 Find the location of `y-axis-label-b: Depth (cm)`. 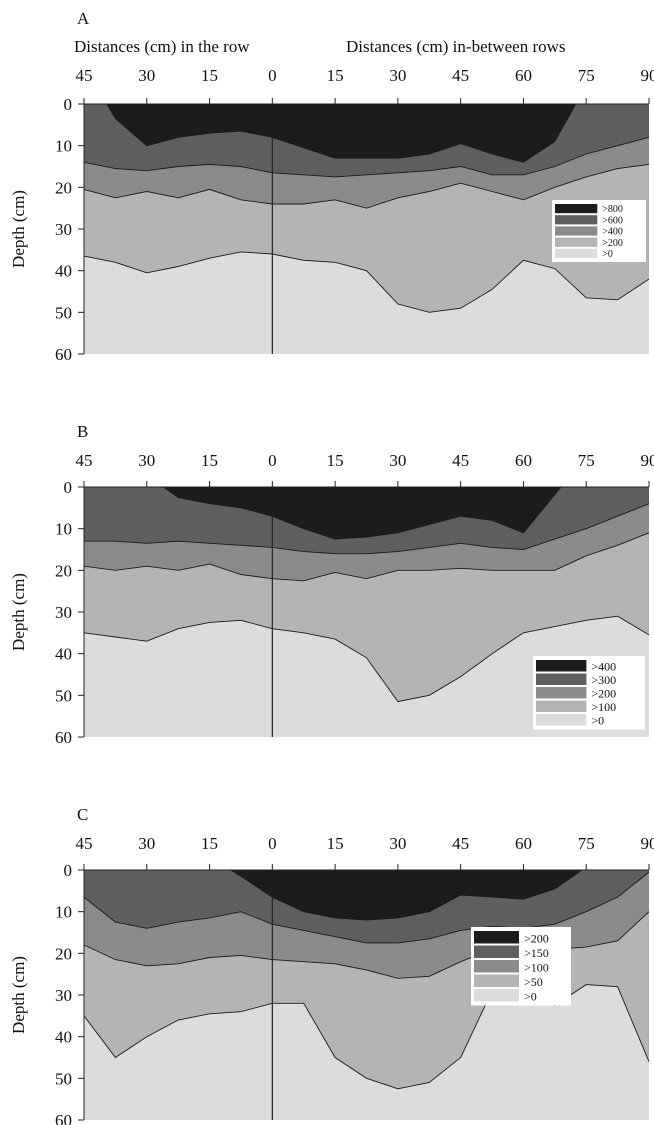

y-axis-label-b: Depth (cm) is located at coordinates (18, 612).